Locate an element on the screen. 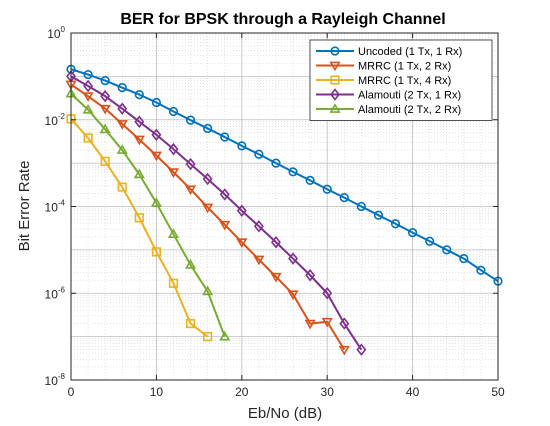 The width and height of the screenshot is (550, 426). y-axis-label: Bit Error Rate is located at coordinates (24, 206).